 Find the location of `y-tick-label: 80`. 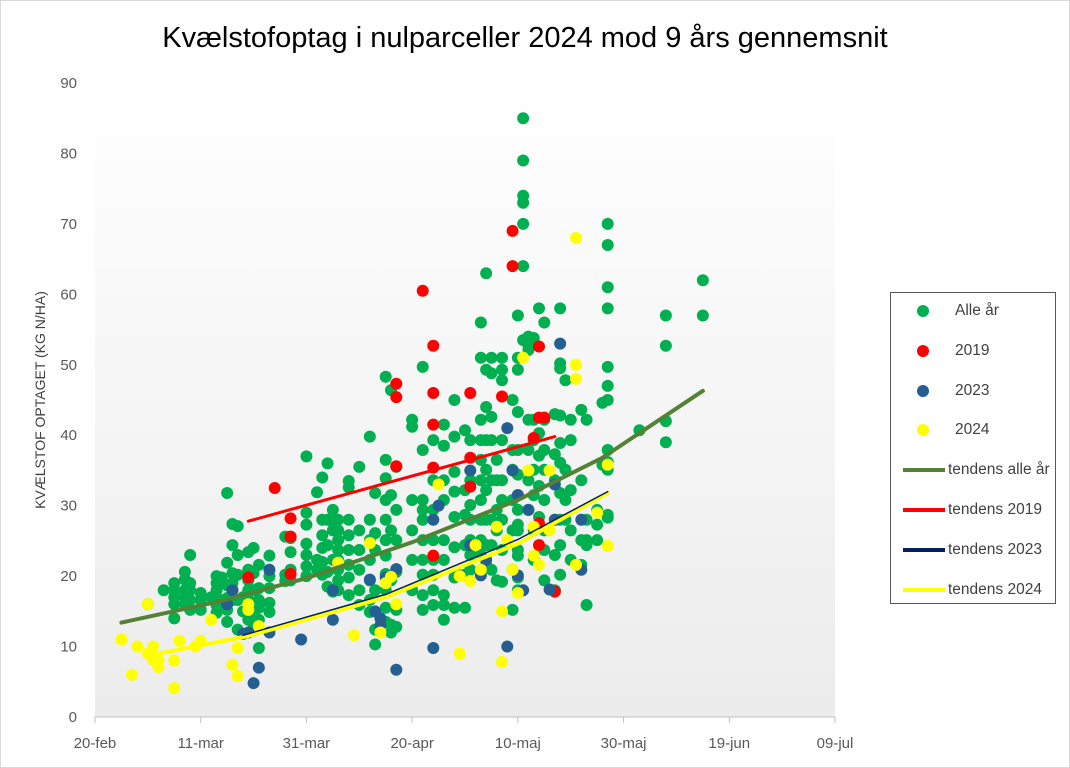

y-tick-label: 80 is located at coordinates (68, 153).